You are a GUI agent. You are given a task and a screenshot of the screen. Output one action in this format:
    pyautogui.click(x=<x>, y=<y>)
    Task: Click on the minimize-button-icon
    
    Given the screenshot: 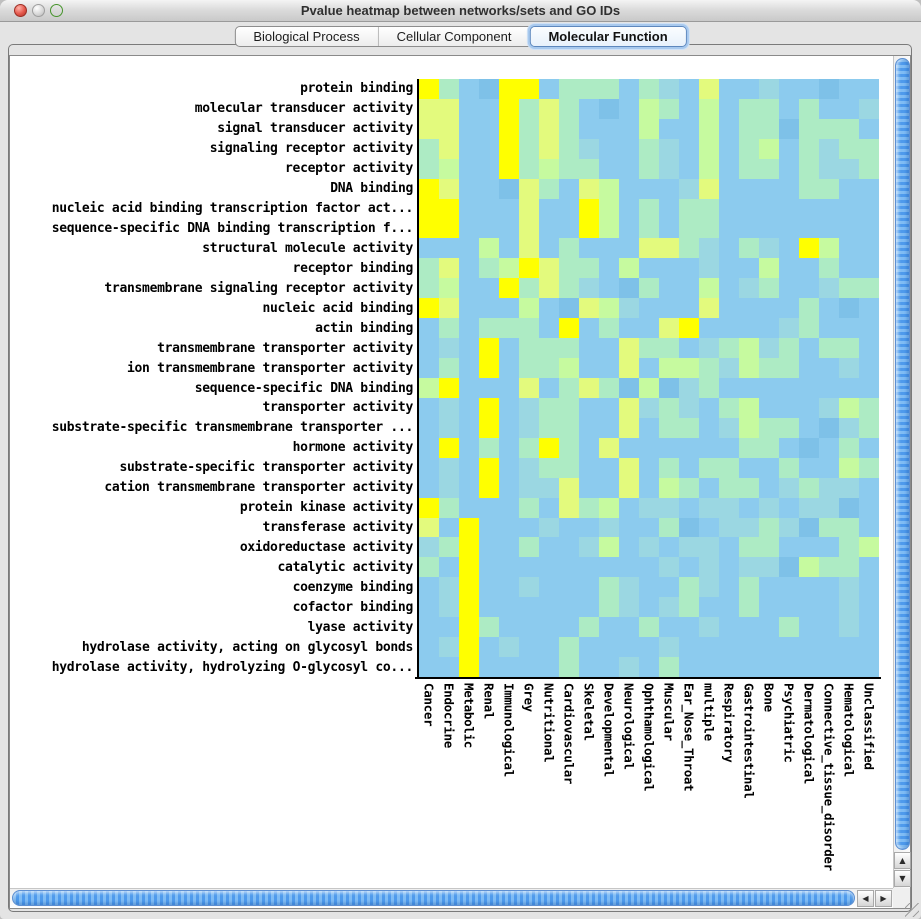 What is the action you would take?
    pyautogui.click(x=38, y=10)
    